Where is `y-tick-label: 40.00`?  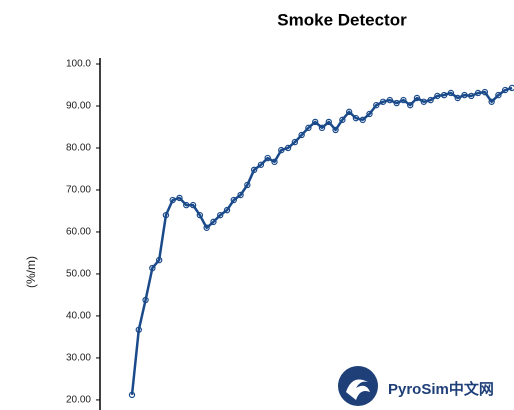 y-tick-label: 40.00 is located at coordinates (78, 316).